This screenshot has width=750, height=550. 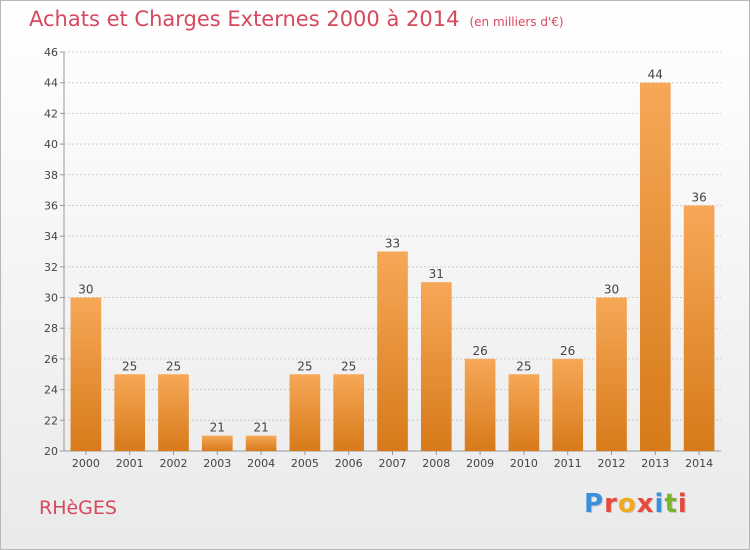 I want to click on bar-2000, so click(x=86, y=374).